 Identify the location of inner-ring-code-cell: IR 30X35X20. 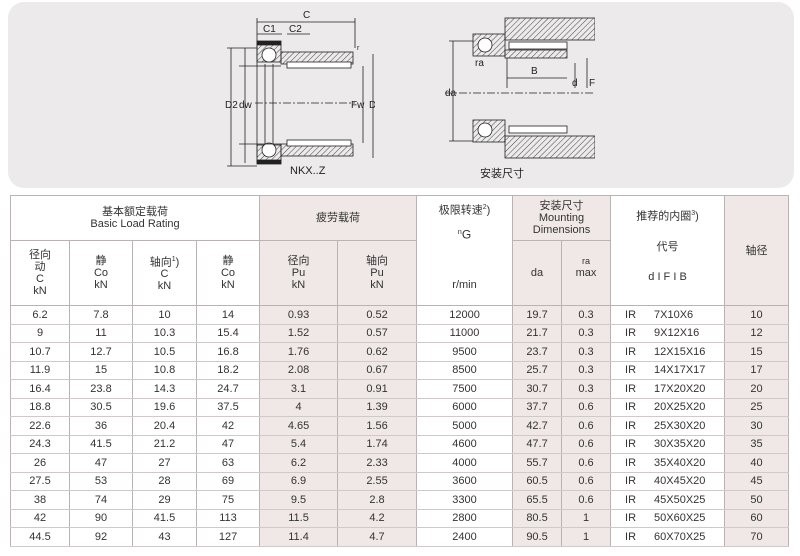
(668, 444).